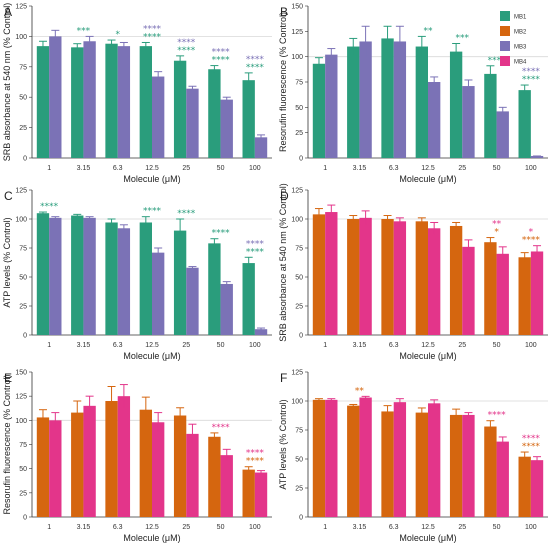  Describe the element at coordinates (117, 35) in the screenshot. I see `significance-stars: *` at that location.